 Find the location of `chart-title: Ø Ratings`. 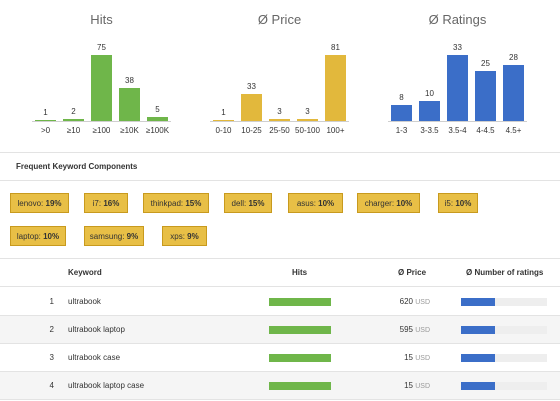

chart-title: Ø Ratings is located at coordinates (457, 19).